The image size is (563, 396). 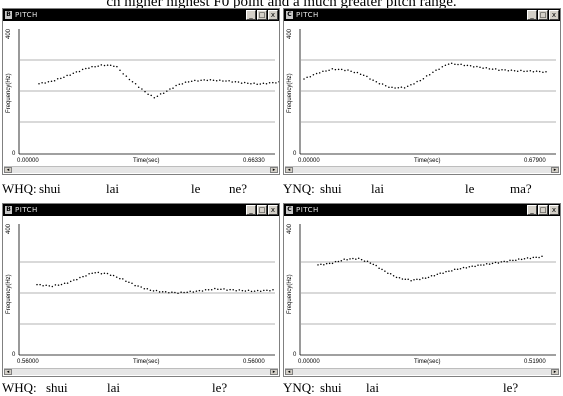 What do you see at coordinates (14, 355) in the screenshot?
I see `y-min-label: 0` at bounding box center [14, 355].